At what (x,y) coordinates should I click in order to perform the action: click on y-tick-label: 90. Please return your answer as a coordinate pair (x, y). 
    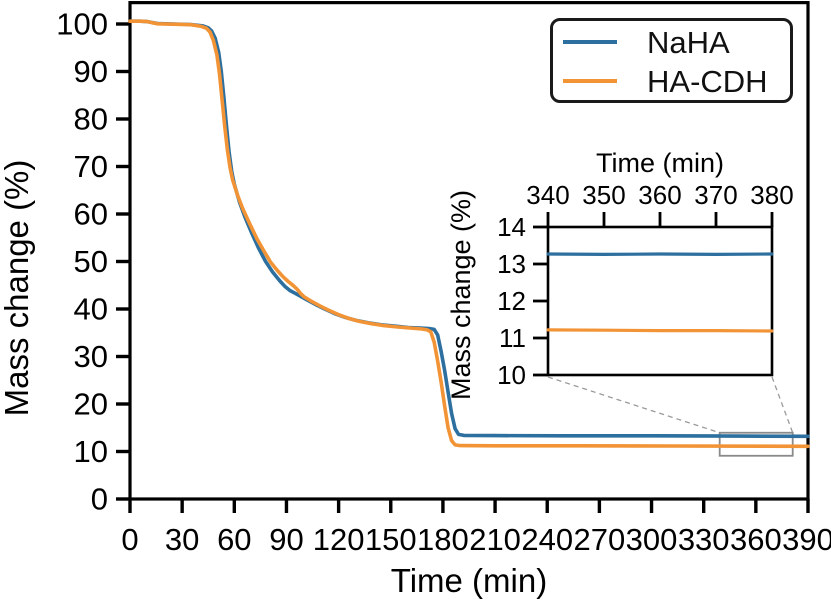
    Looking at the image, I should click on (91, 71).